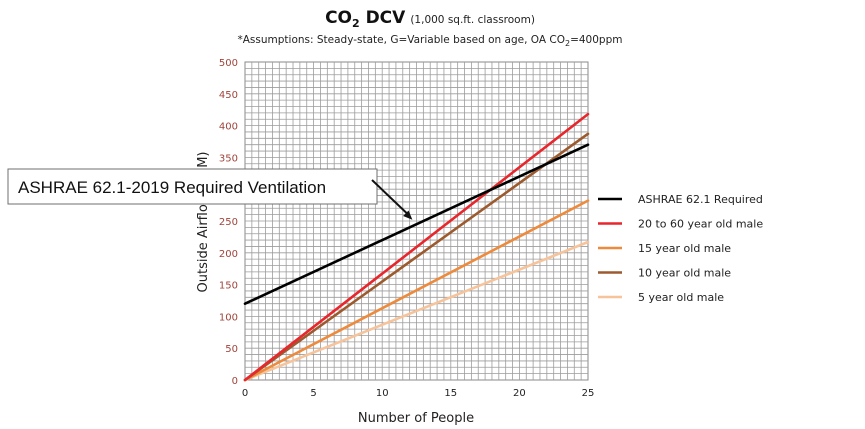 This screenshot has height=429, width=865. Describe the element at coordinates (416, 418) in the screenshot. I see `x-axis-title: Number of People` at that location.